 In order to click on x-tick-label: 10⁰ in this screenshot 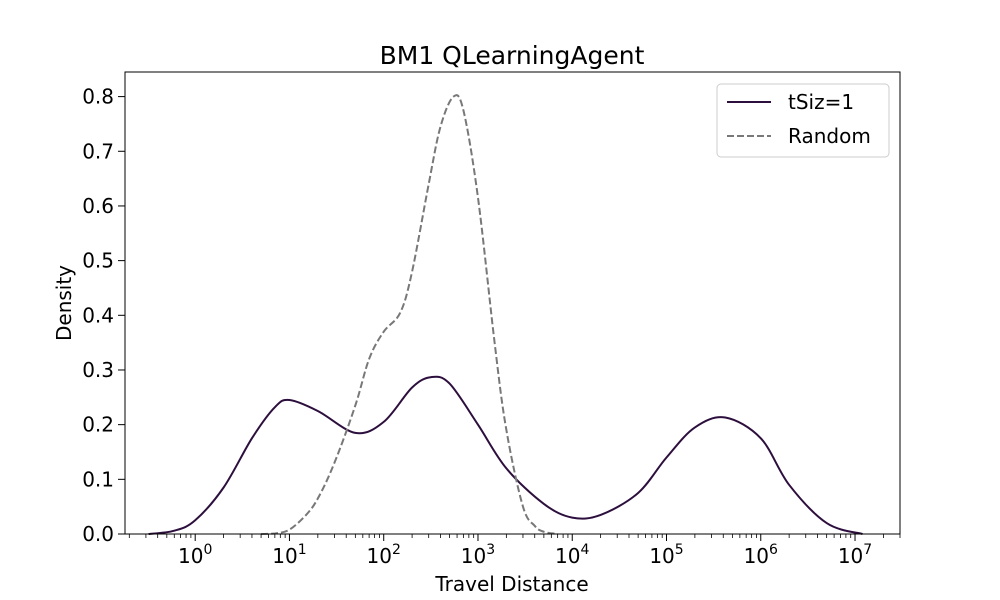, I will do `click(195, 555)`.